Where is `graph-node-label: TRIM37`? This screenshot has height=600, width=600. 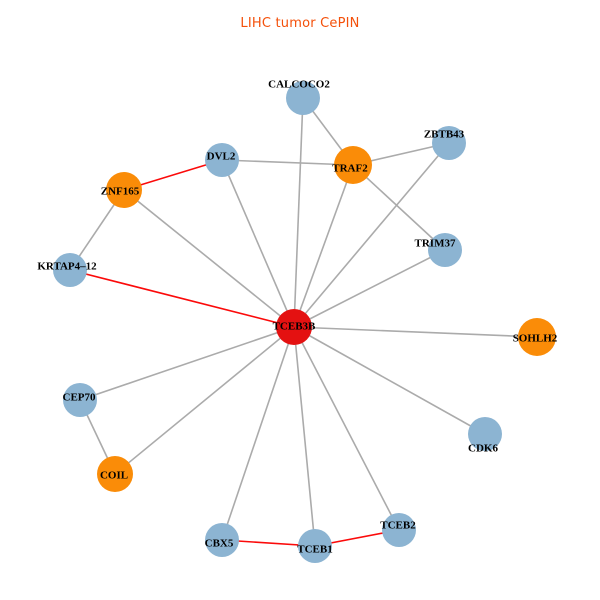
graph-node-label: TRIM37 is located at coordinates (435, 244).